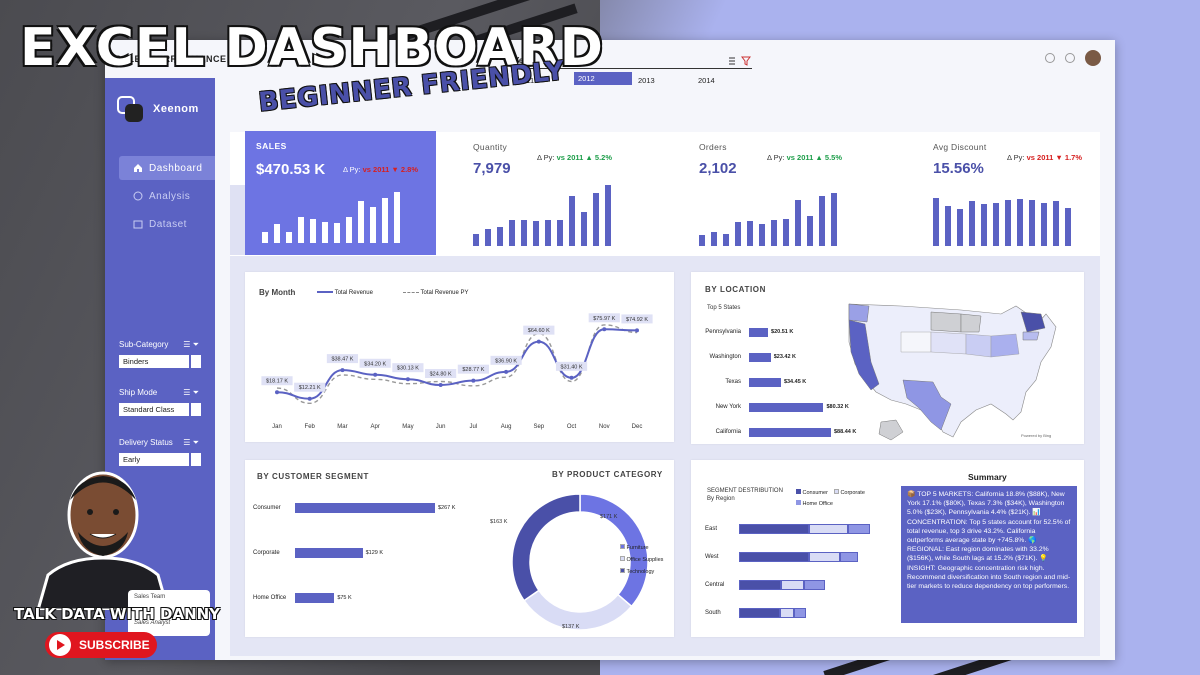 Image resolution: width=1200 pixels, height=675 pixels. What do you see at coordinates (447, 508) in the screenshot?
I see `segment-value: $267 K` at bounding box center [447, 508].